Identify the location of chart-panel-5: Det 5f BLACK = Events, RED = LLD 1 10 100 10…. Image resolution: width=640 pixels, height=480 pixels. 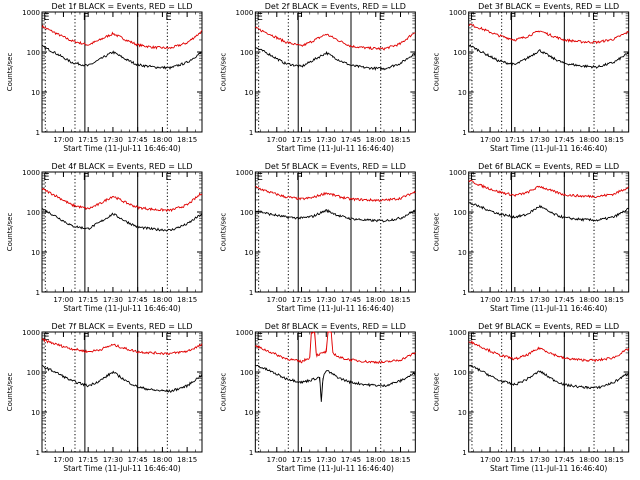
(317, 237).